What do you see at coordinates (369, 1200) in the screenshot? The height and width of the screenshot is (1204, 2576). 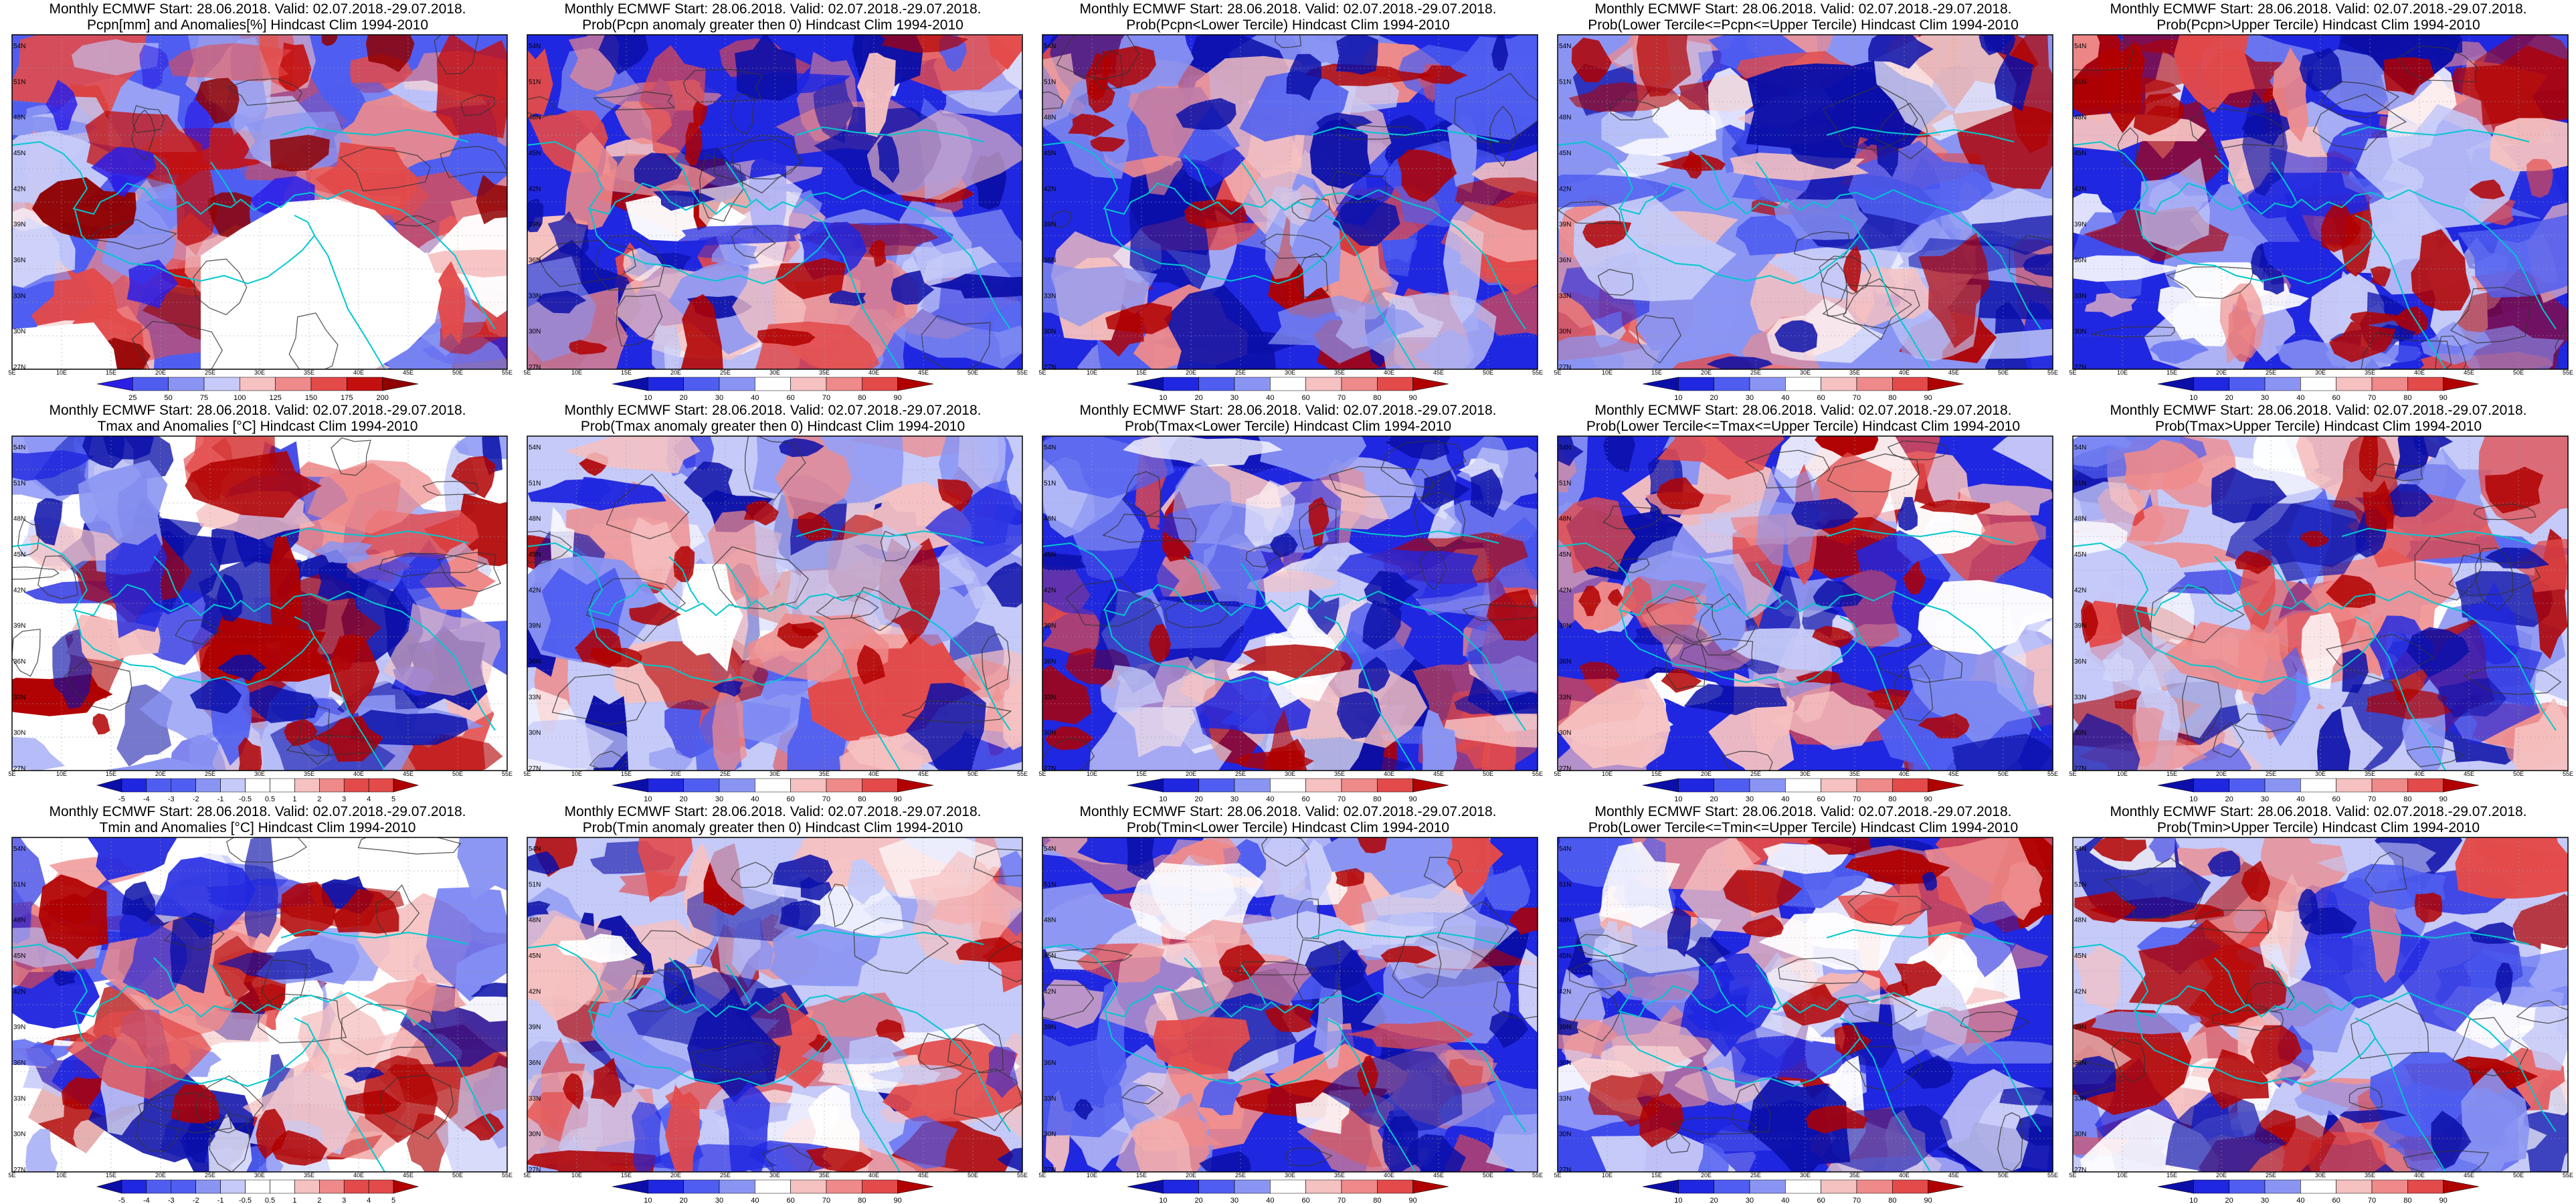 I see `colorbar-label: 4` at bounding box center [369, 1200].